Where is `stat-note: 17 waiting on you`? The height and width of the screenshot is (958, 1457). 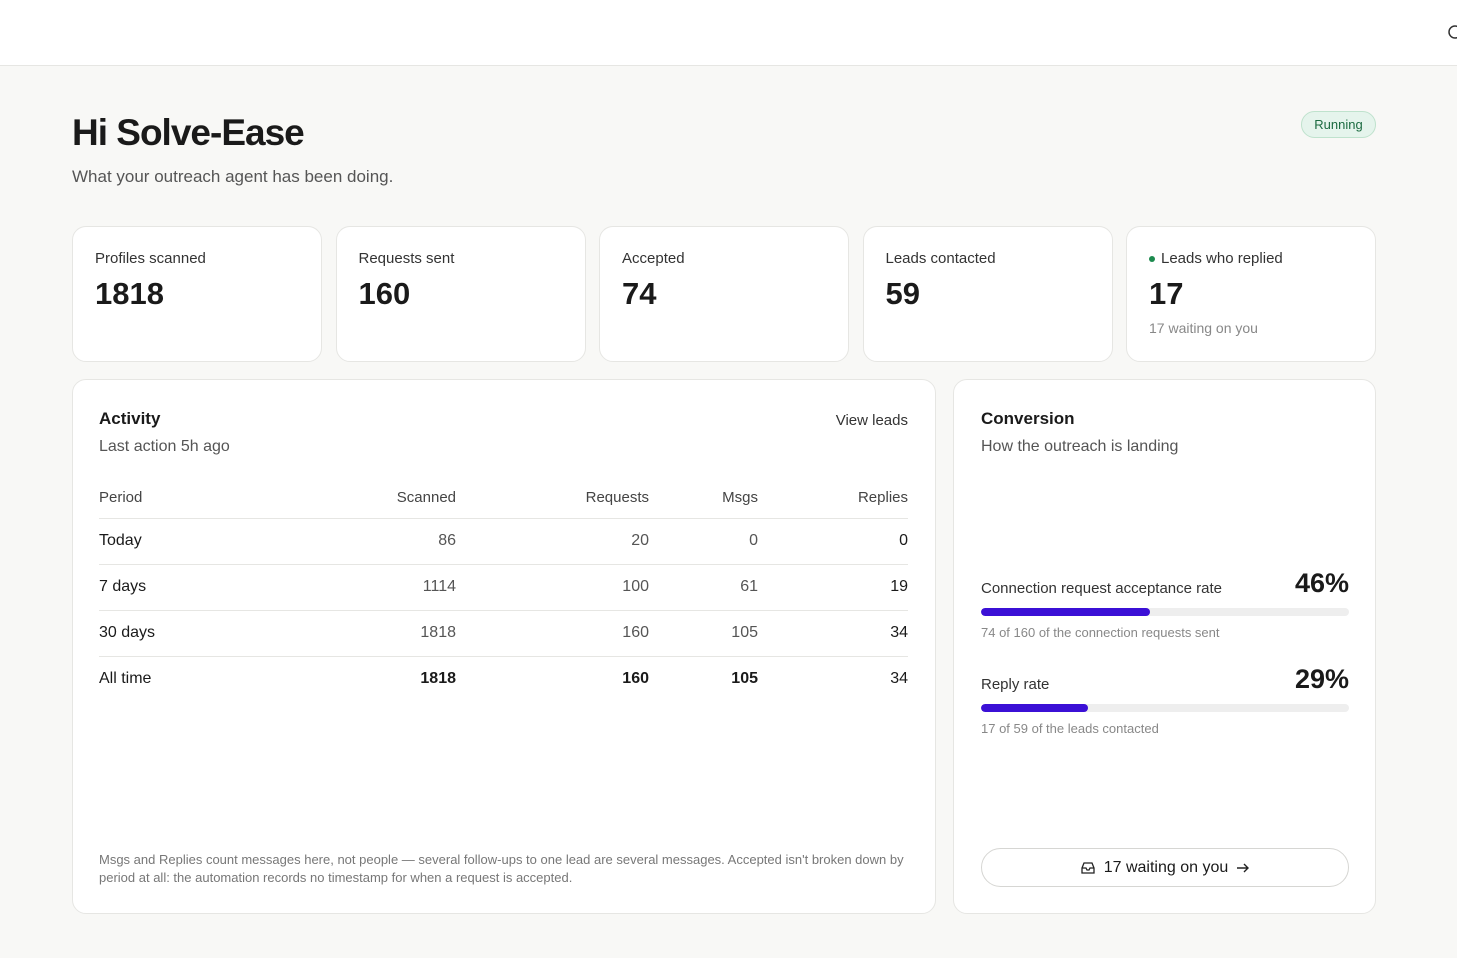
stat-note: 17 waiting on you is located at coordinates (1203, 328).